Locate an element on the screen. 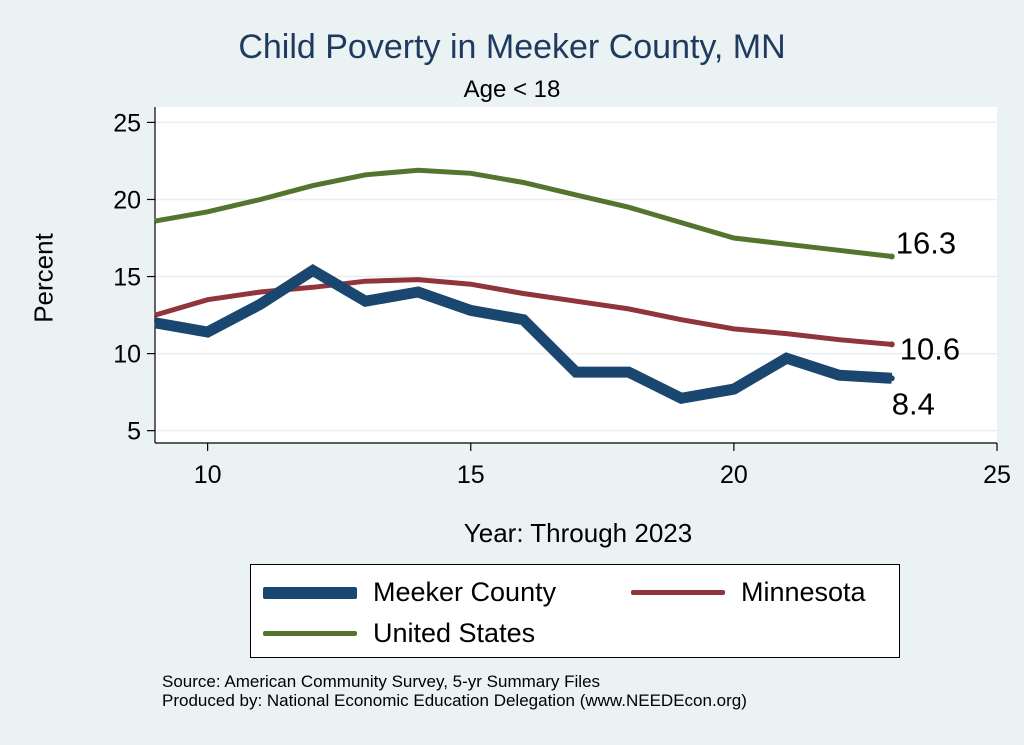  y-axis-label: Percent is located at coordinates (43, 278).